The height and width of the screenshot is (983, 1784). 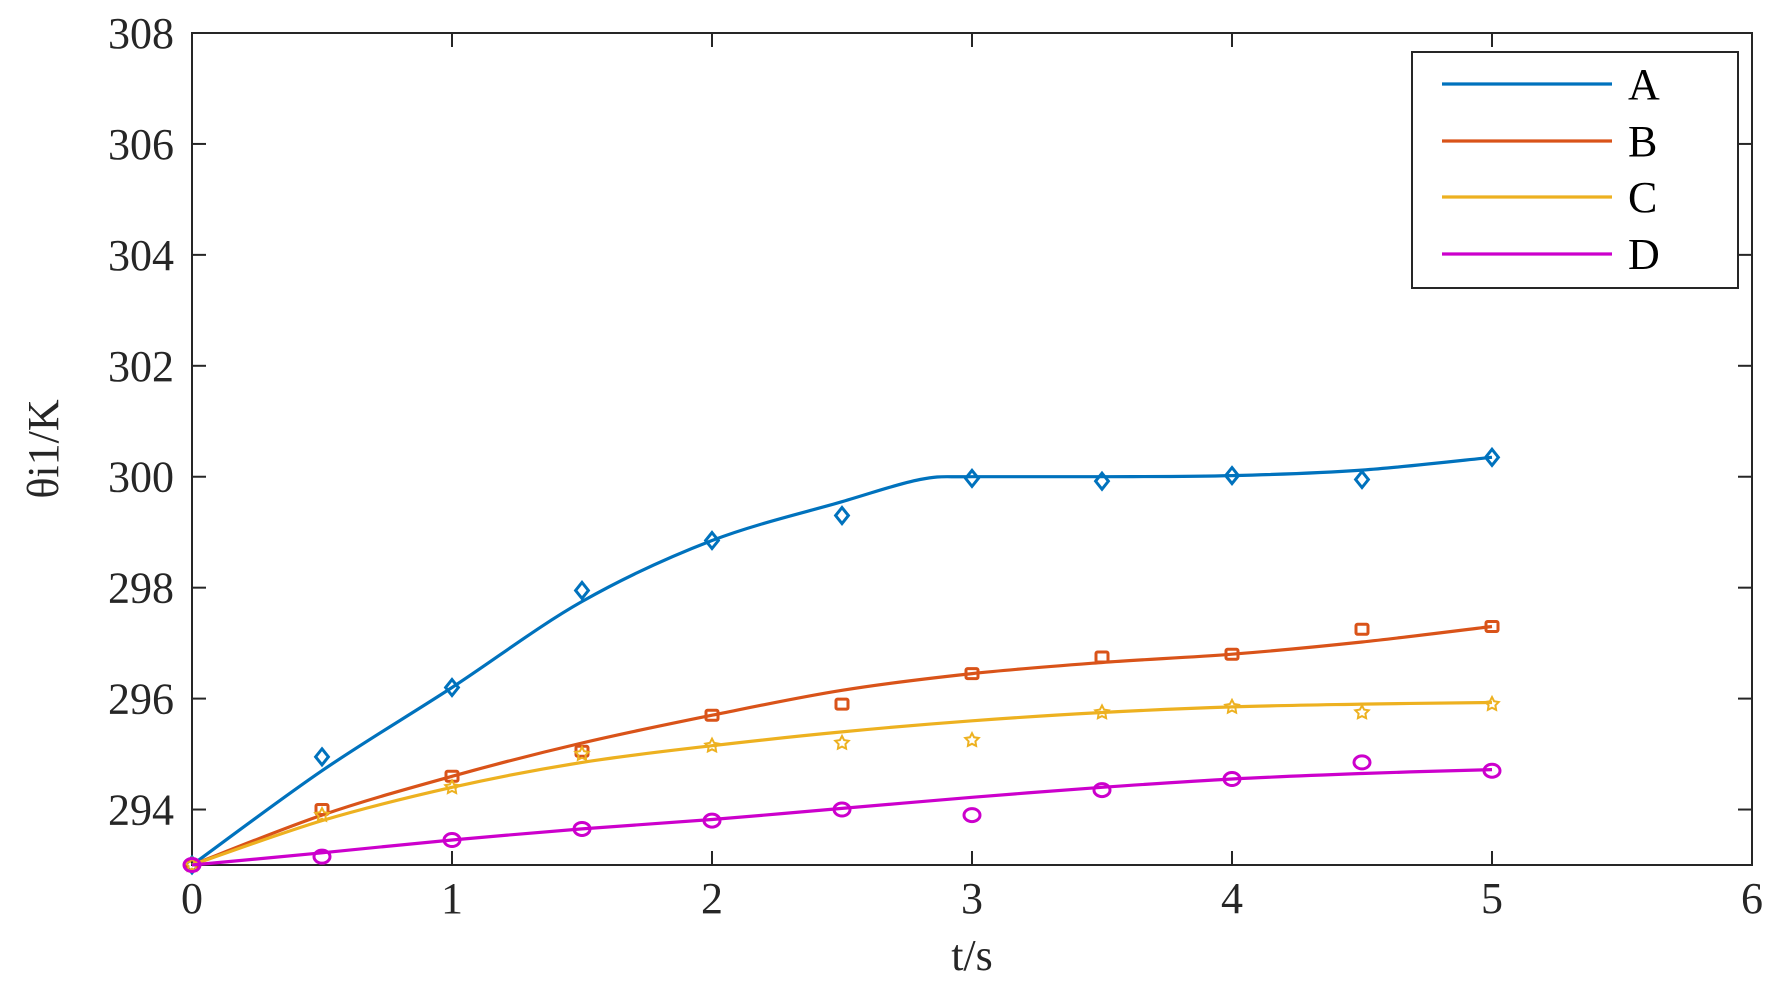 What do you see at coordinates (452, 898) in the screenshot?
I see `x-tick-label: 1` at bounding box center [452, 898].